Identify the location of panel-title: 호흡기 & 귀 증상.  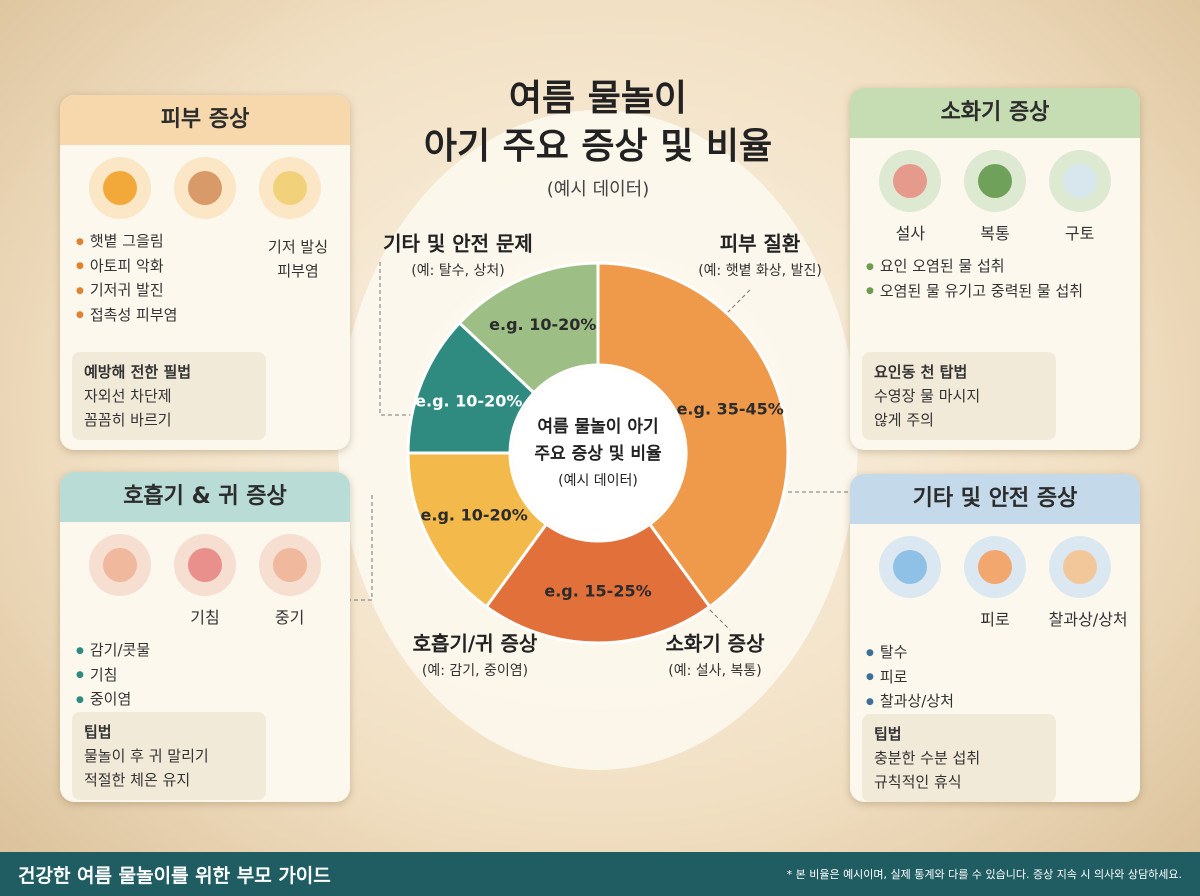
(205, 497).